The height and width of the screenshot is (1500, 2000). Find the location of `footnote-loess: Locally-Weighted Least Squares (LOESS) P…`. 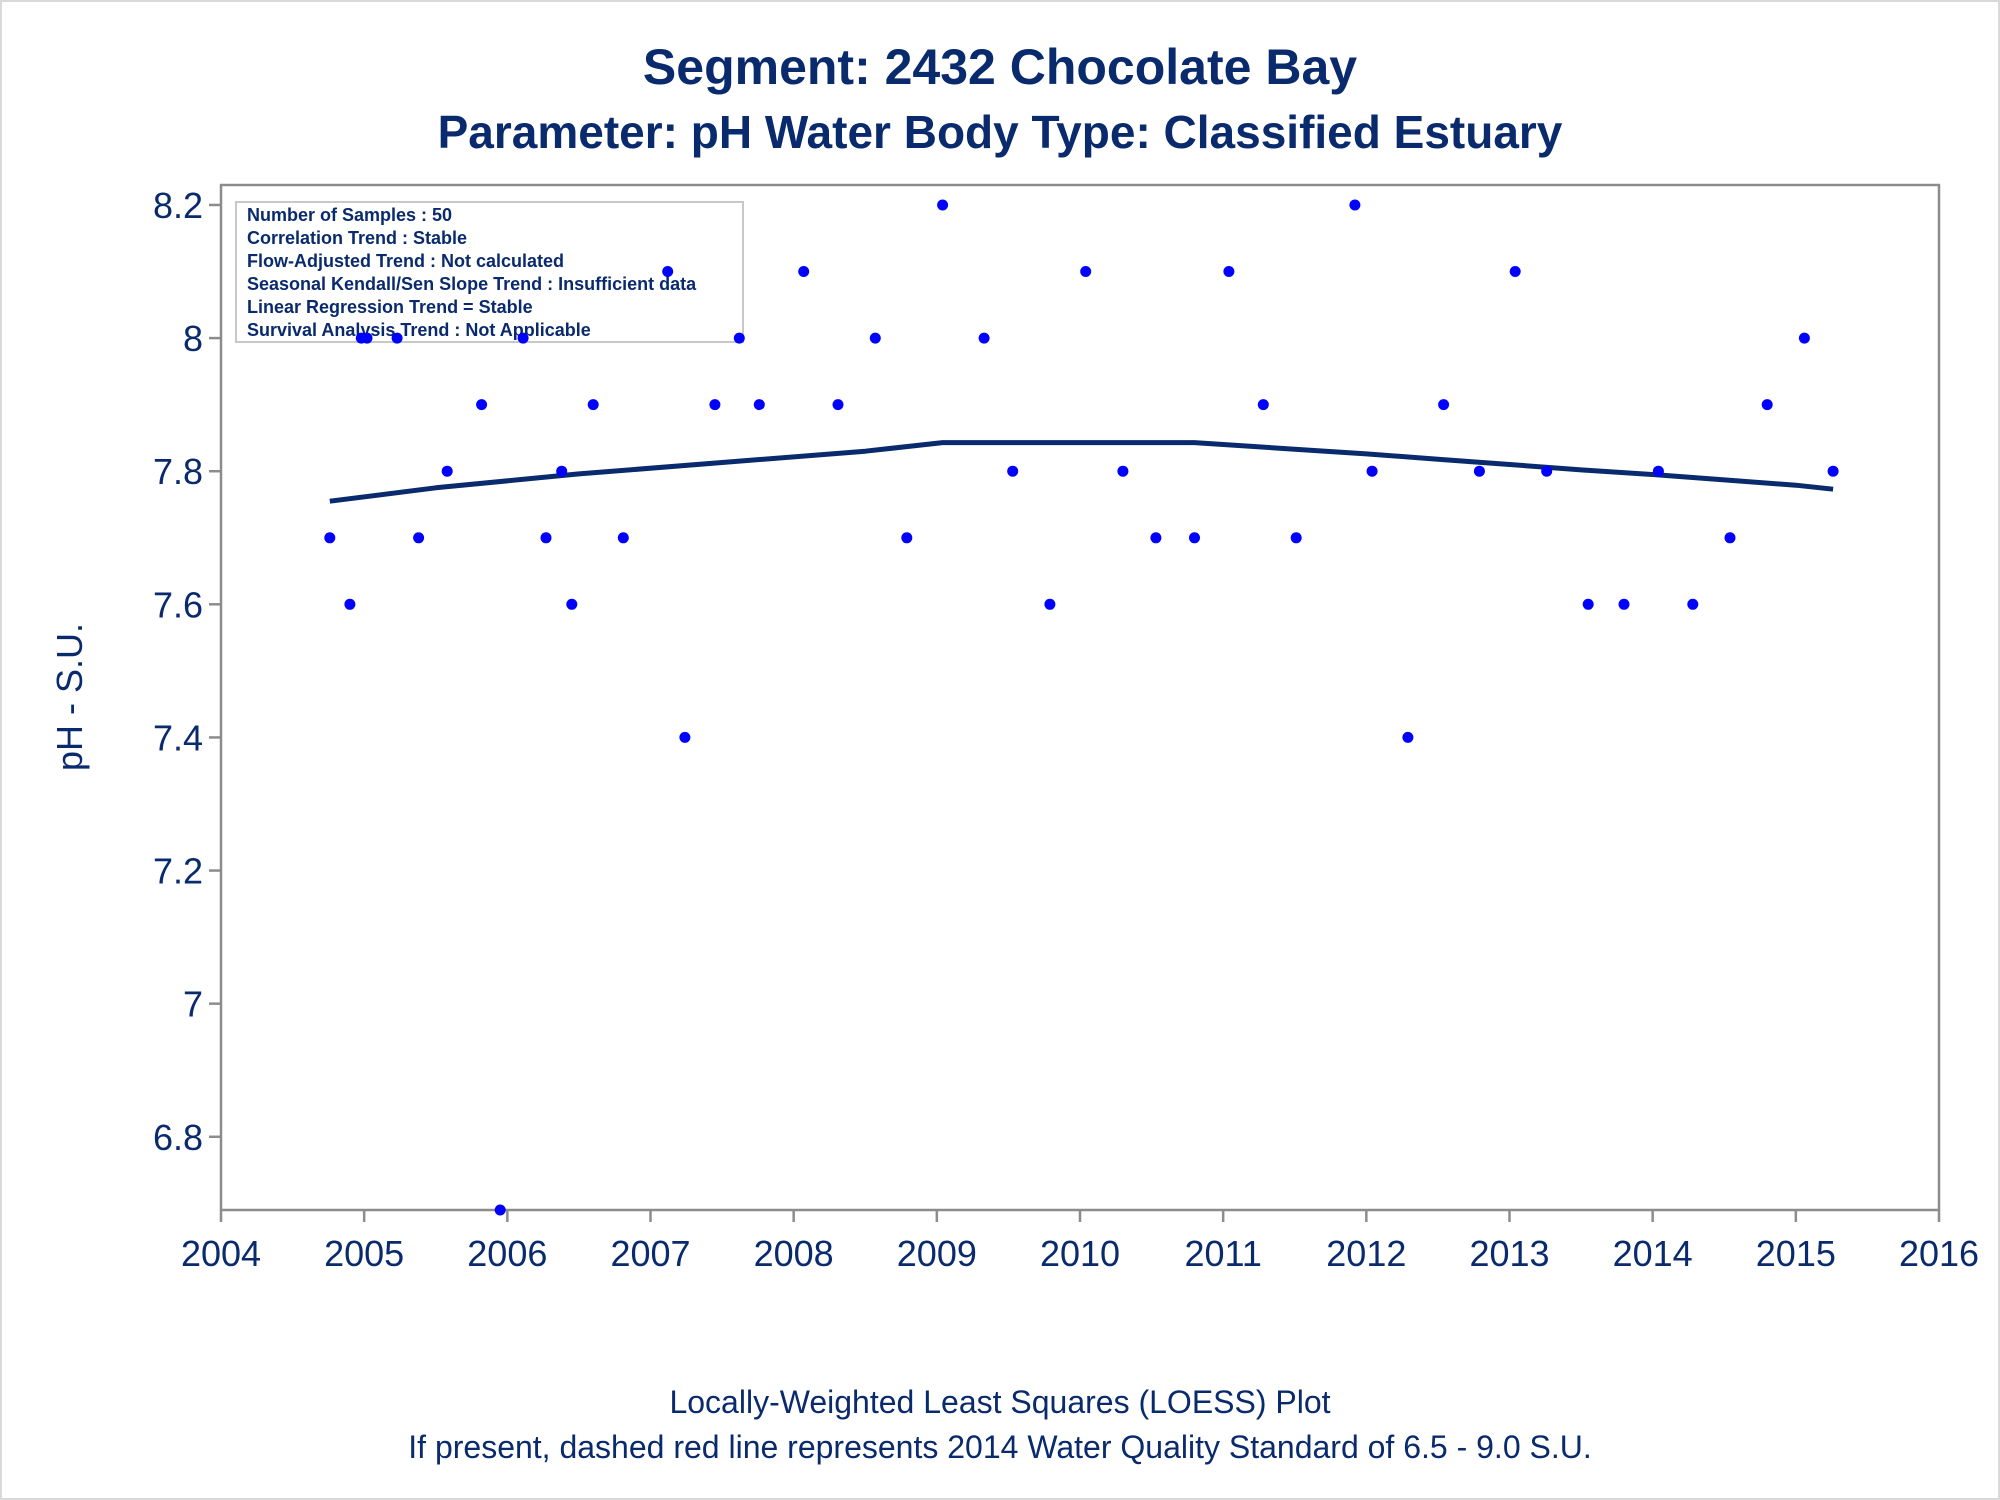

footnote-loess: Locally-Weighted Least Squares (LOESS) P… is located at coordinates (999, 1402).